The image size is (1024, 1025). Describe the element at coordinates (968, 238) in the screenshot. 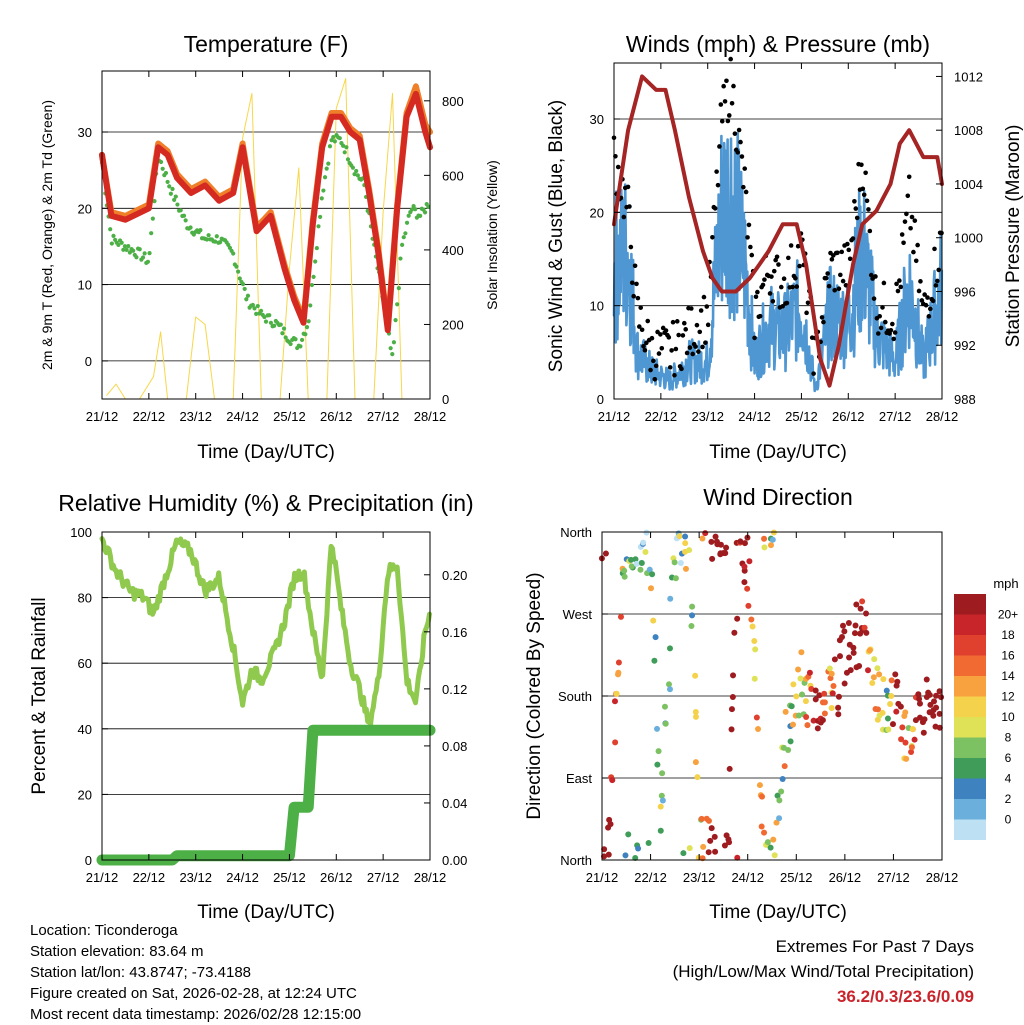

I see `wind-y2-tick-label: 1000` at that location.